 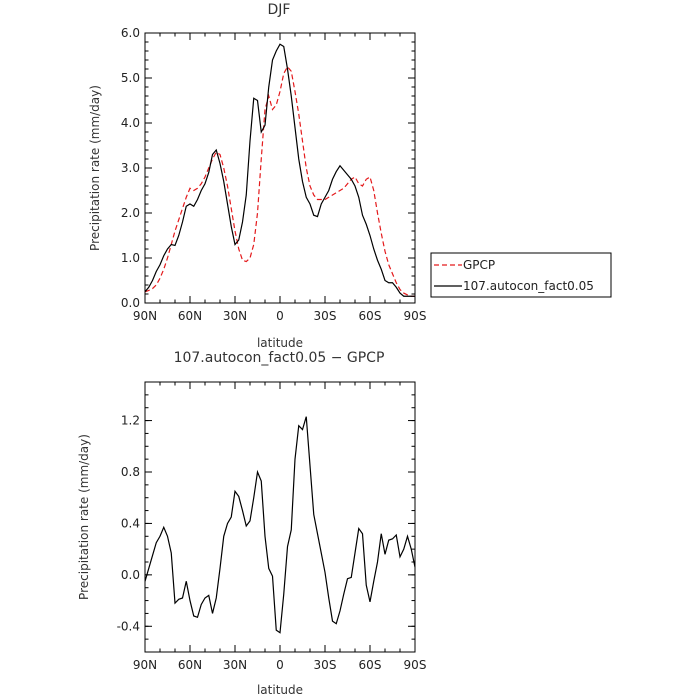 What do you see at coordinates (280, 690) in the screenshot?
I see `bottom-x-axis-label: latitude` at bounding box center [280, 690].